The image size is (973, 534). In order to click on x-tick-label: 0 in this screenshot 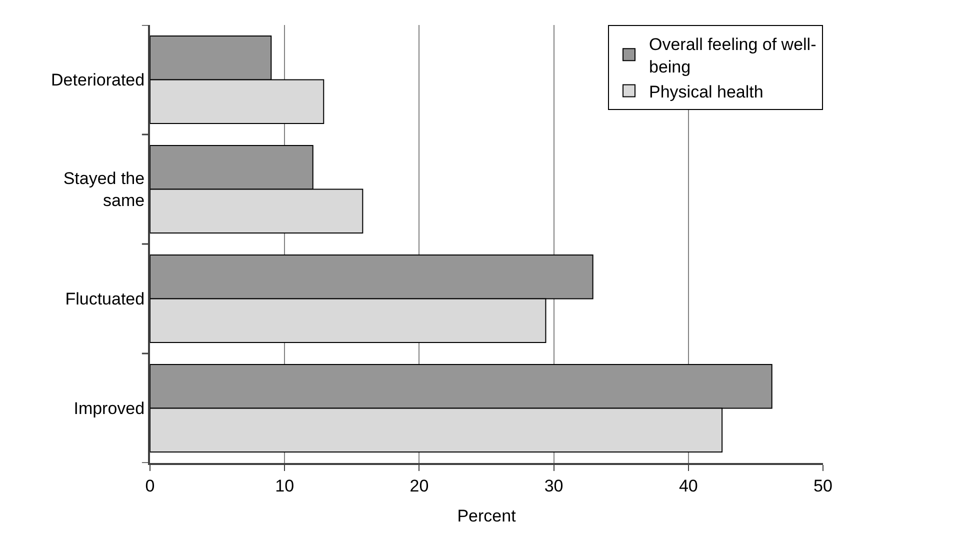, I will do `click(150, 486)`.